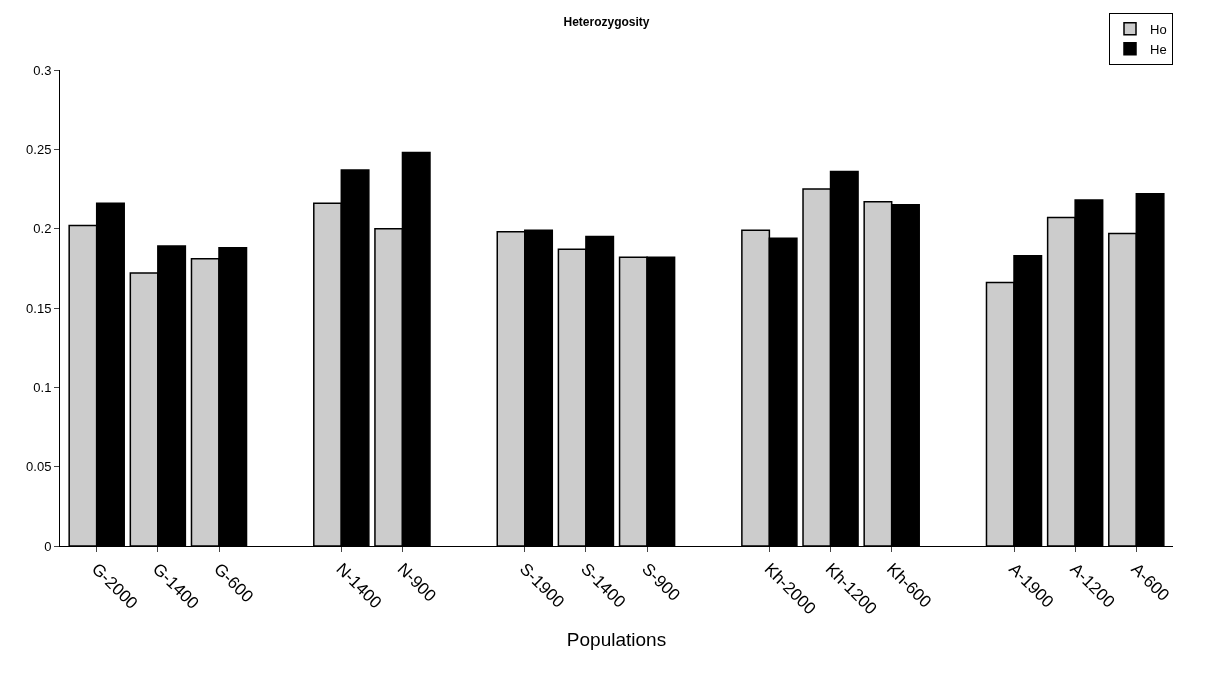 The width and height of the screenshot is (1213, 686). What do you see at coordinates (42, 387) in the screenshot?
I see `y-tick-label: 0.1` at bounding box center [42, 387].